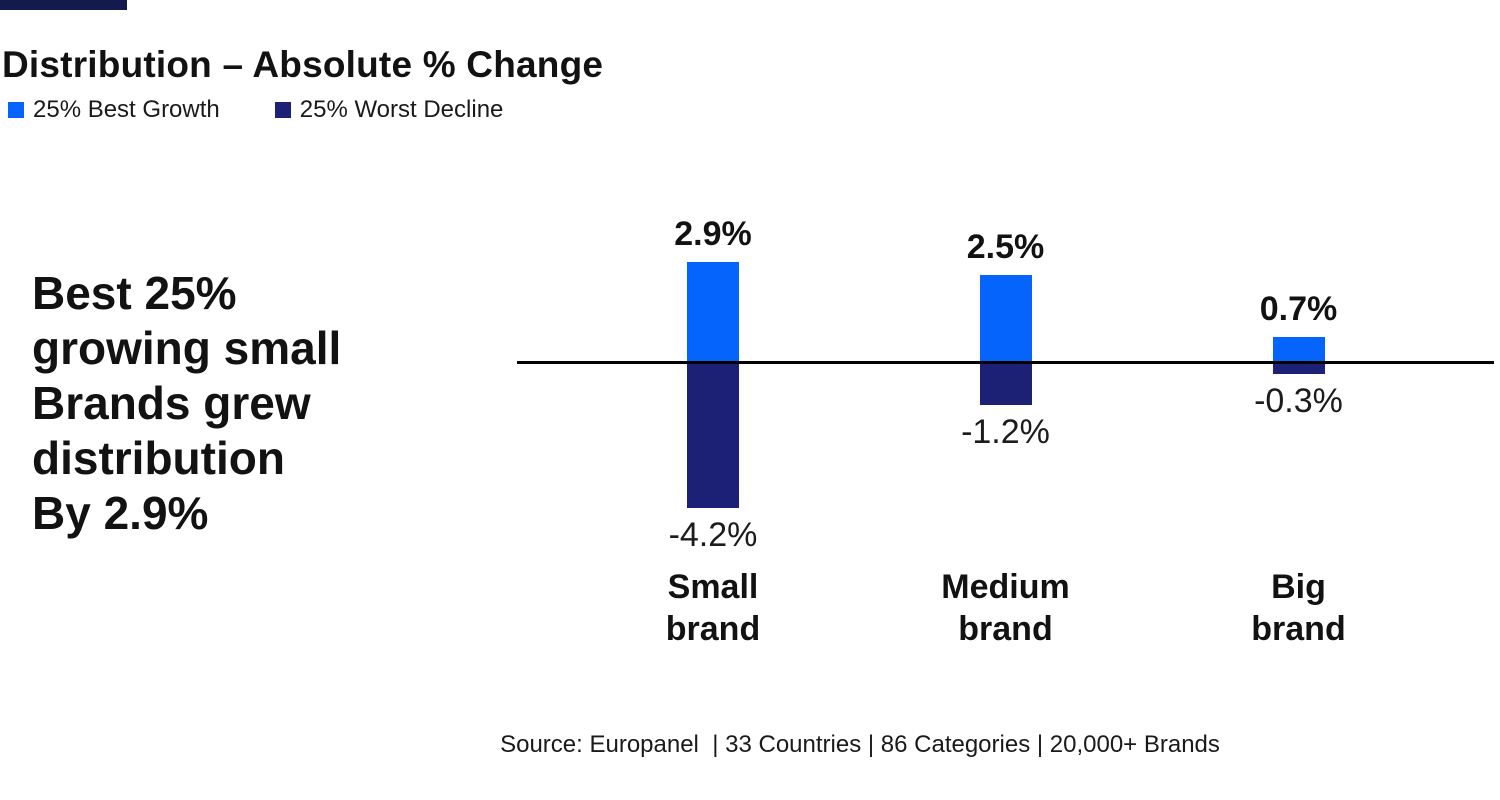 This screenshot has height=800, width=1500. What do you see at coordinates (401, 109) in the screenshot?
I see `legend-label-worst-decline: 25% Worst Decline` at bounding box center [401, 109].